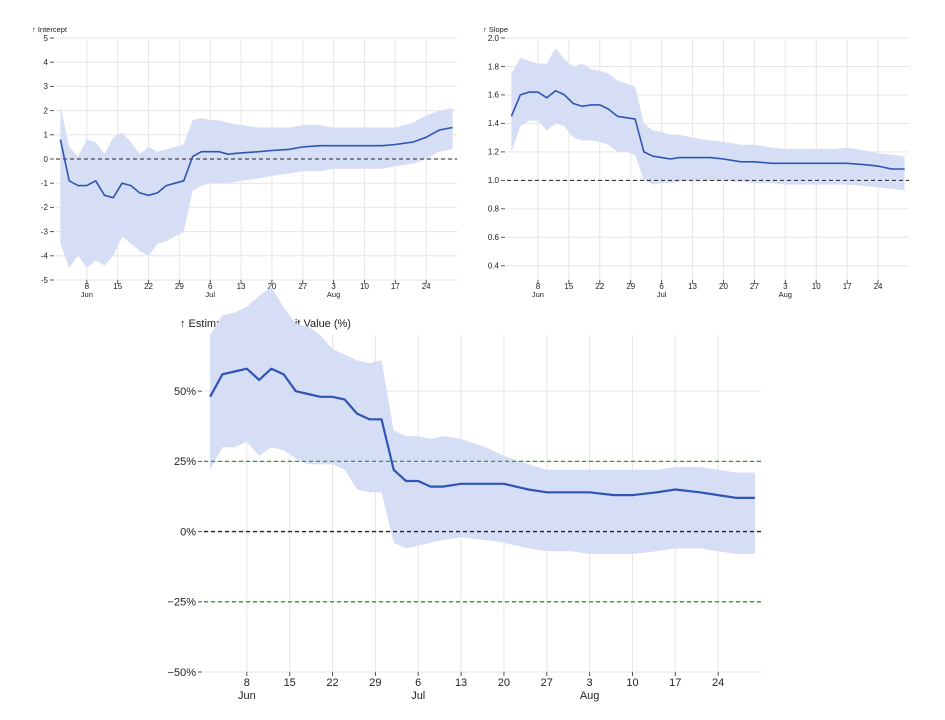 The width and height of the screenshot is (945, 720). What do you see at coordinates (46, 62) in the screenshot?
I see `y-tick-label: 4` at bounding box center [46, 62].